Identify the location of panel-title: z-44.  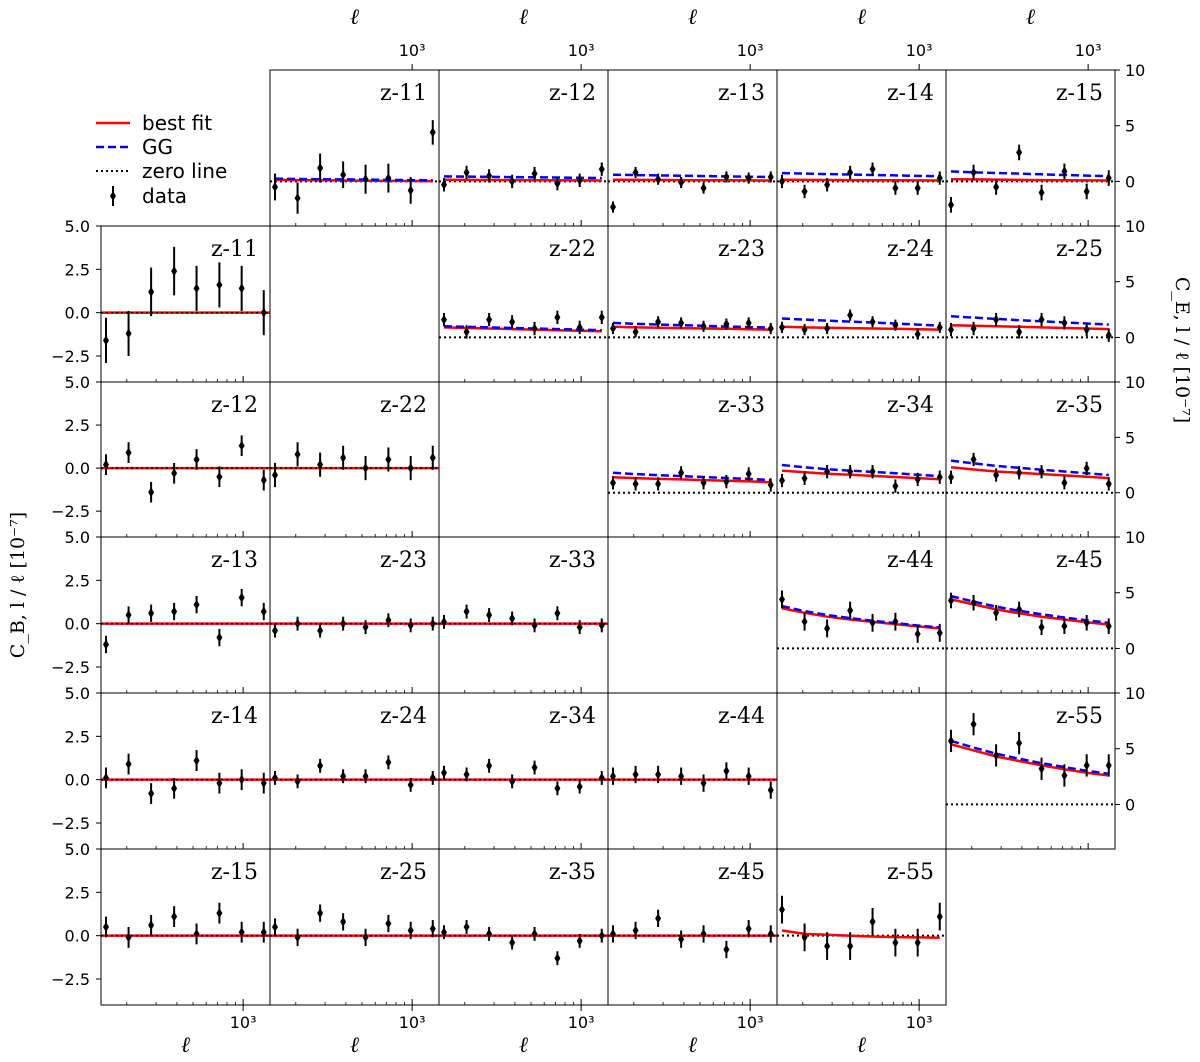
(741, 716).